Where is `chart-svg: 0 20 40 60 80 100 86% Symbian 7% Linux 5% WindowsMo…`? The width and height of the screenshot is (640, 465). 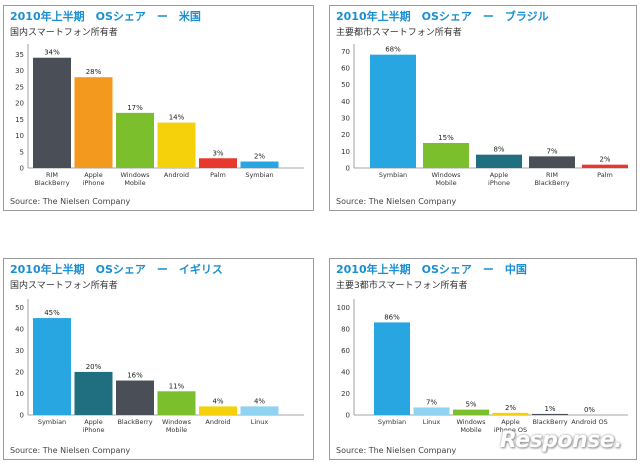 chart-svg: 0 20 40 60 80 100 86% Symbian 7% Linux 5% WindowsMo… is located at coordinates (482, 366).